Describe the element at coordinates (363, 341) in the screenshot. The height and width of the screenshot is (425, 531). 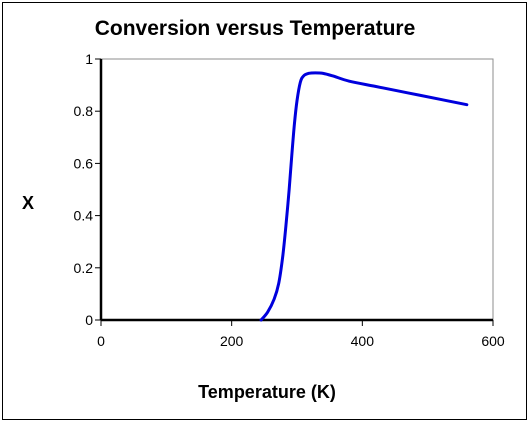
I see `x-tick-label: 400` at that location.